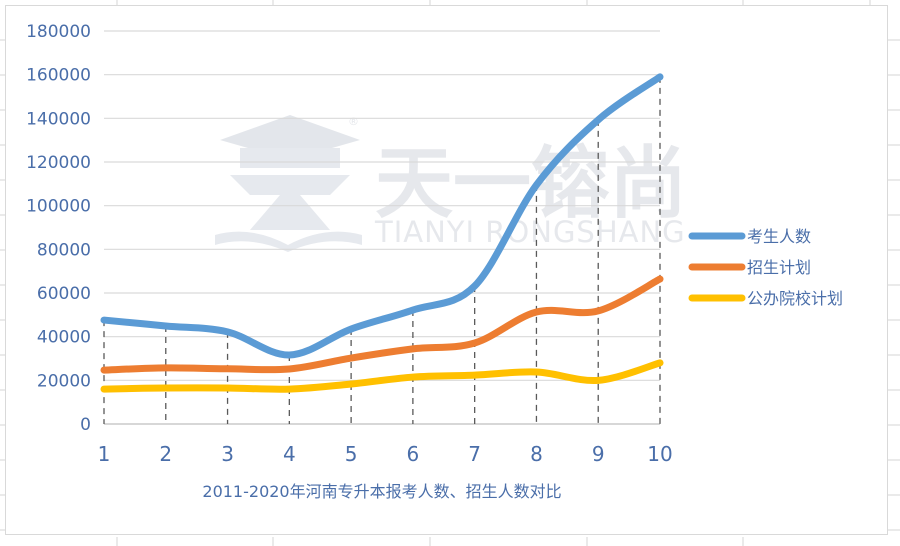 The height and width of the screenshot is (546, 900). I want to click on x-tick-label: 8, so click(536, 454).